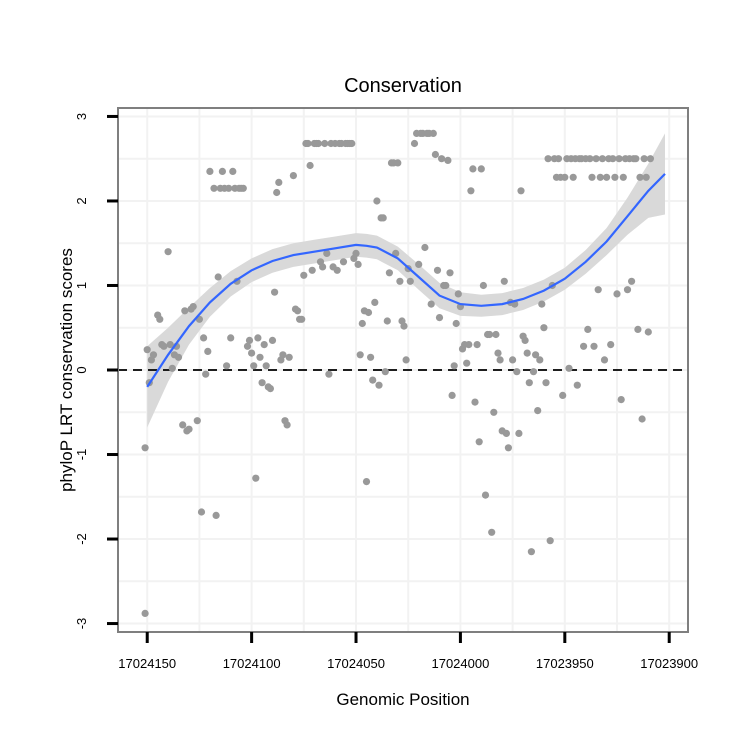 The image size is (750, 750). Describe the element at coordinates (81, 200) in the screenshot. I see `y-tick-label: 2` at that location.